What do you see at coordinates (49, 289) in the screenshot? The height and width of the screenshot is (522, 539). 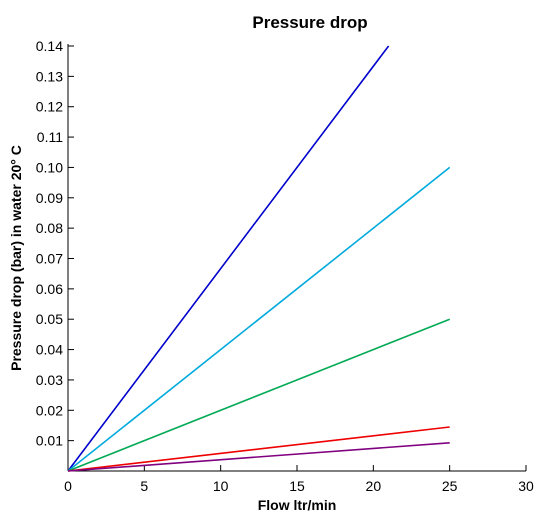 I see `y-tick-label: 0.06` at bounding box center [49, 289].